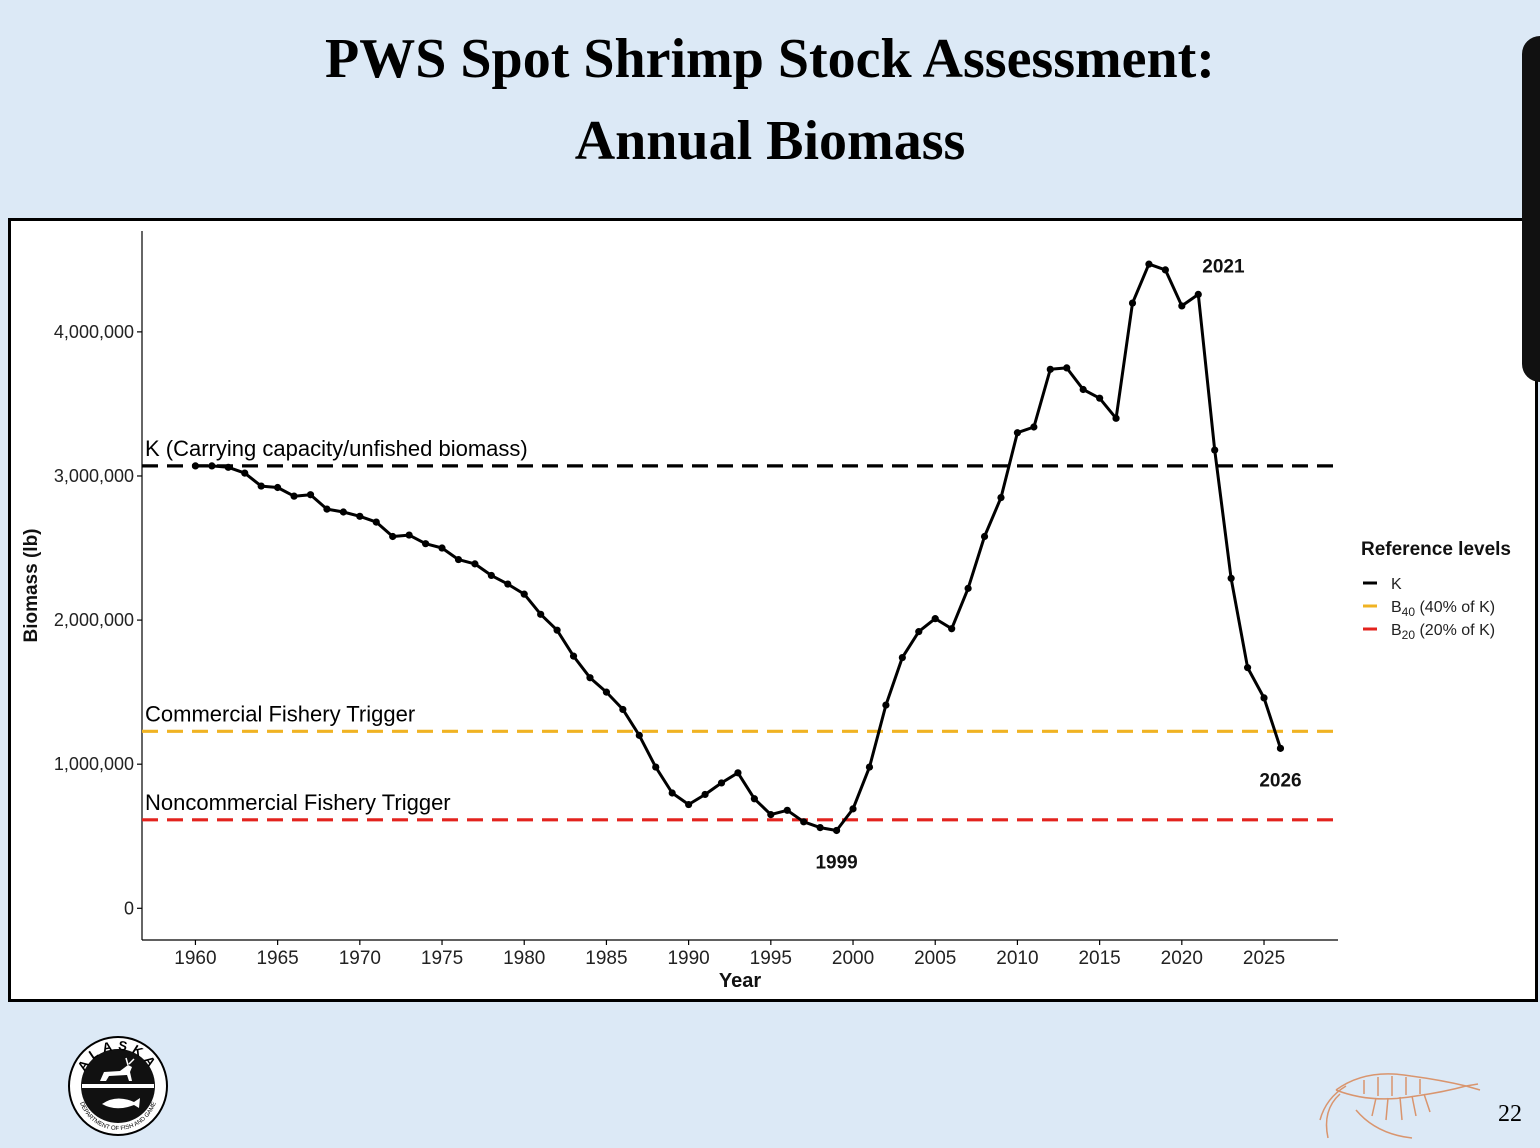 The height and width of the screenshot is (1148, 1540). Describe the element at coordinates (1223, 266) in the screenshot. I see `annotation-year-2021: 2021` at that location.